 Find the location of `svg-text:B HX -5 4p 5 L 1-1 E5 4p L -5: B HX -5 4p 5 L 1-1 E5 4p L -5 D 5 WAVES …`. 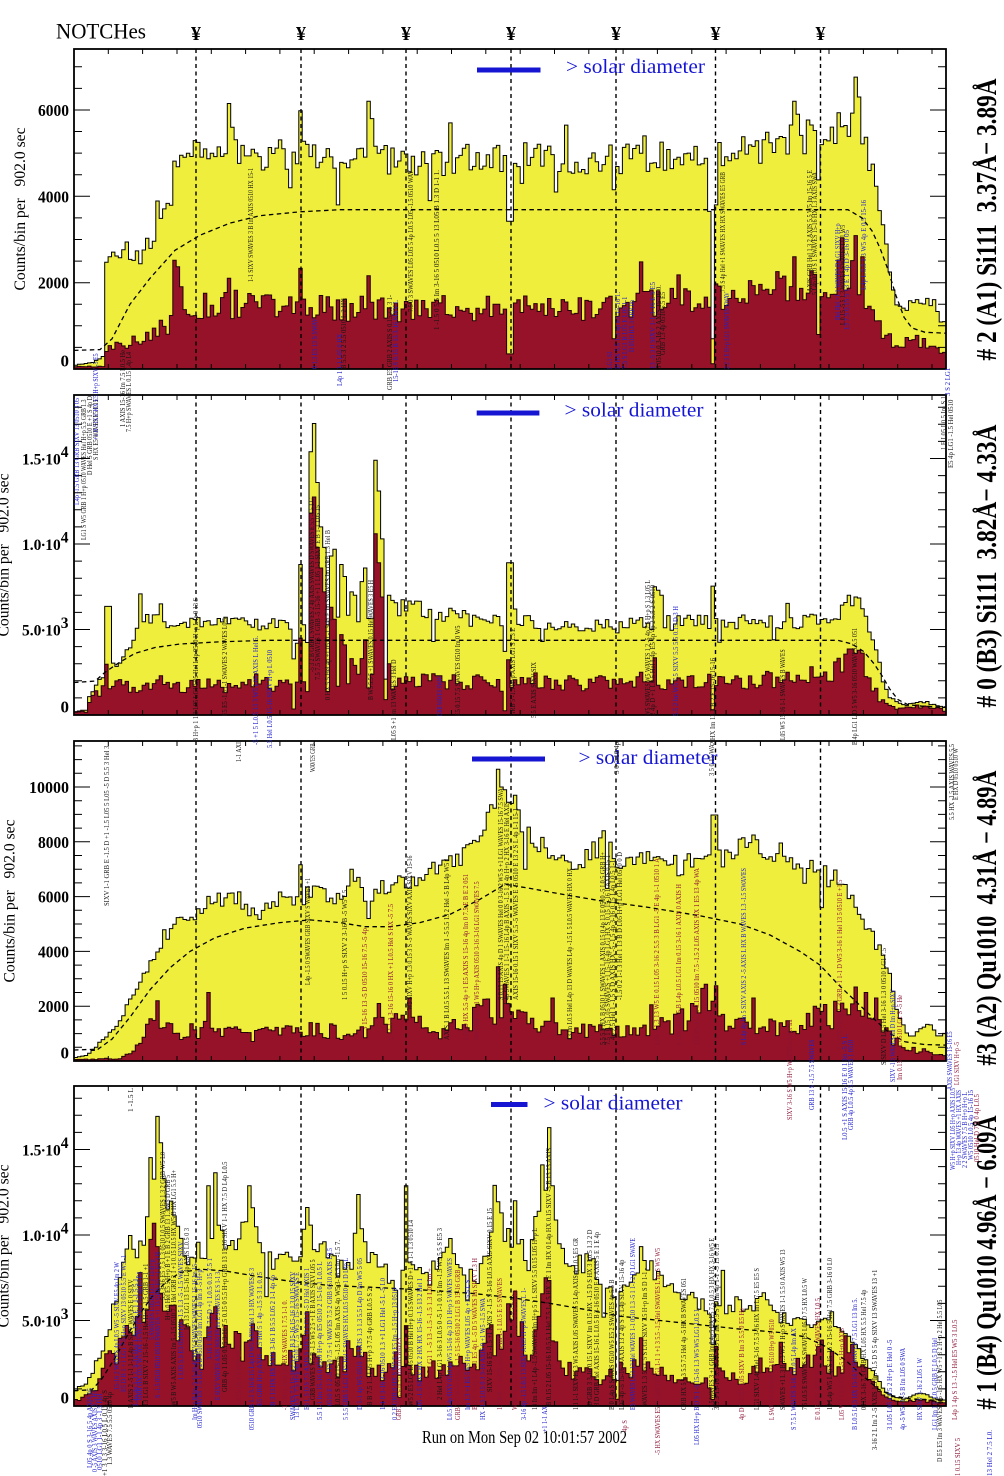

svg-text:B HX -5 4p 5 L 1-1 E5 4p L -5: B HX -5 4p 5 L 1-1 E5 4p L -5 D 5 WAVES … is located at coordinates (475, 1334).